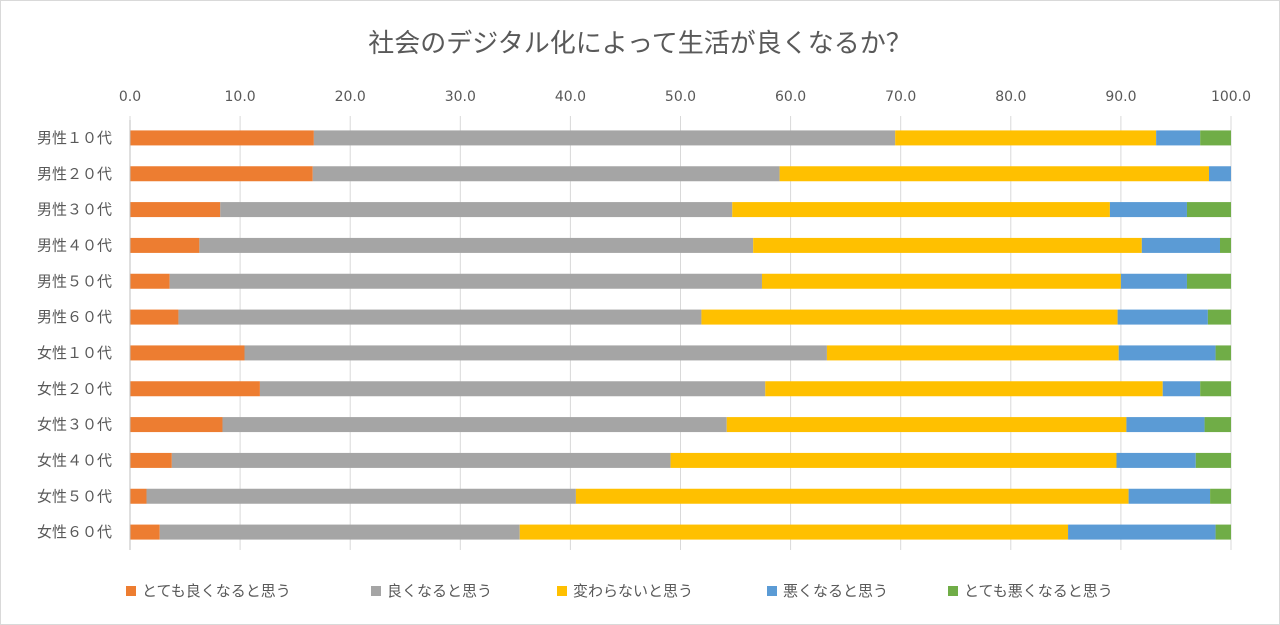 The image size is (1280, 625). What do you see at coordinates (74, 174) in the screenshot?
I see `category-label: 男性２０代` at bounding box center [74, 174].